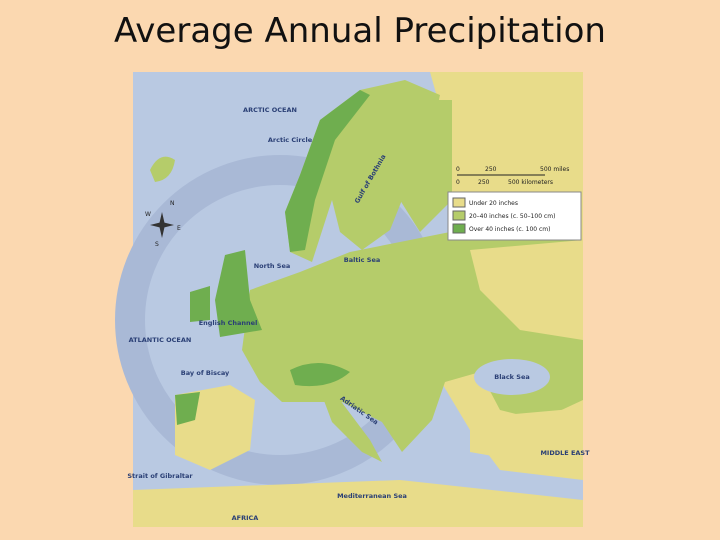 The image size is (720, 540). Describe the element at coordinates (228, 323) in the screenshot. I see `map-label: English Channel` at that location.